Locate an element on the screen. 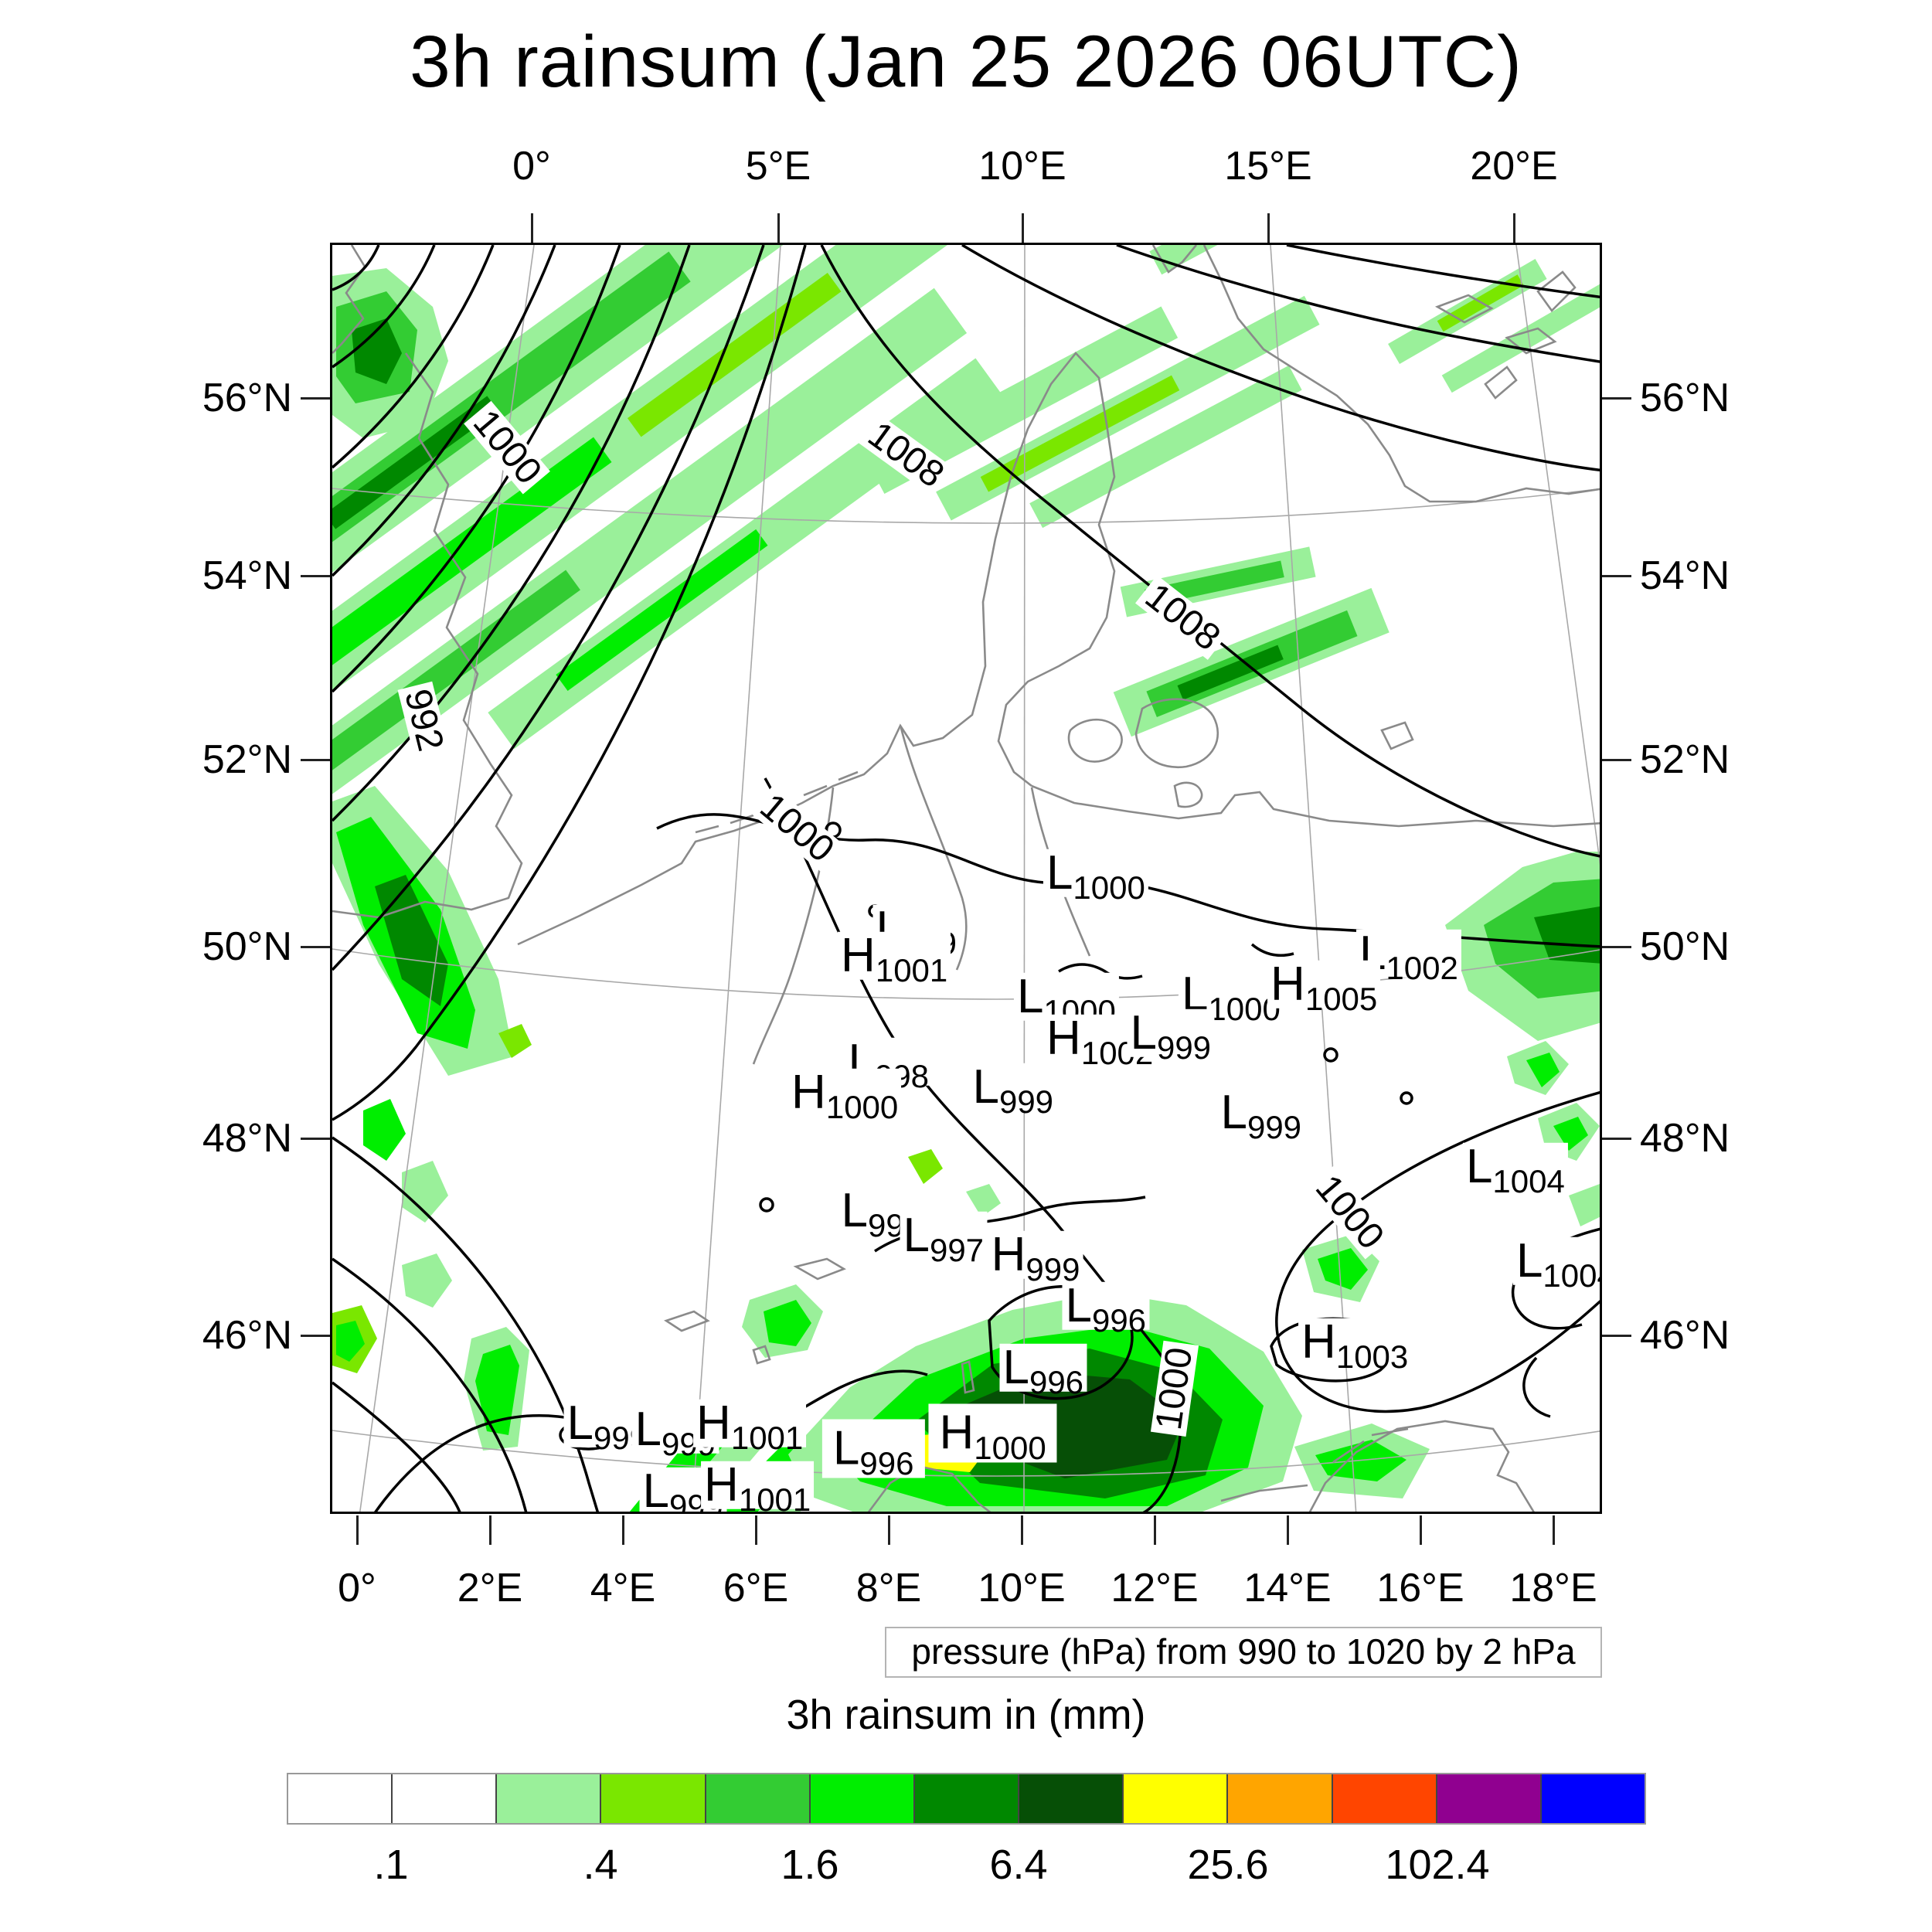 The height and width of the screenshot is (1932, 1932). colorbar-tick-label: 25.6 is located at coordinates (1228, 1865).